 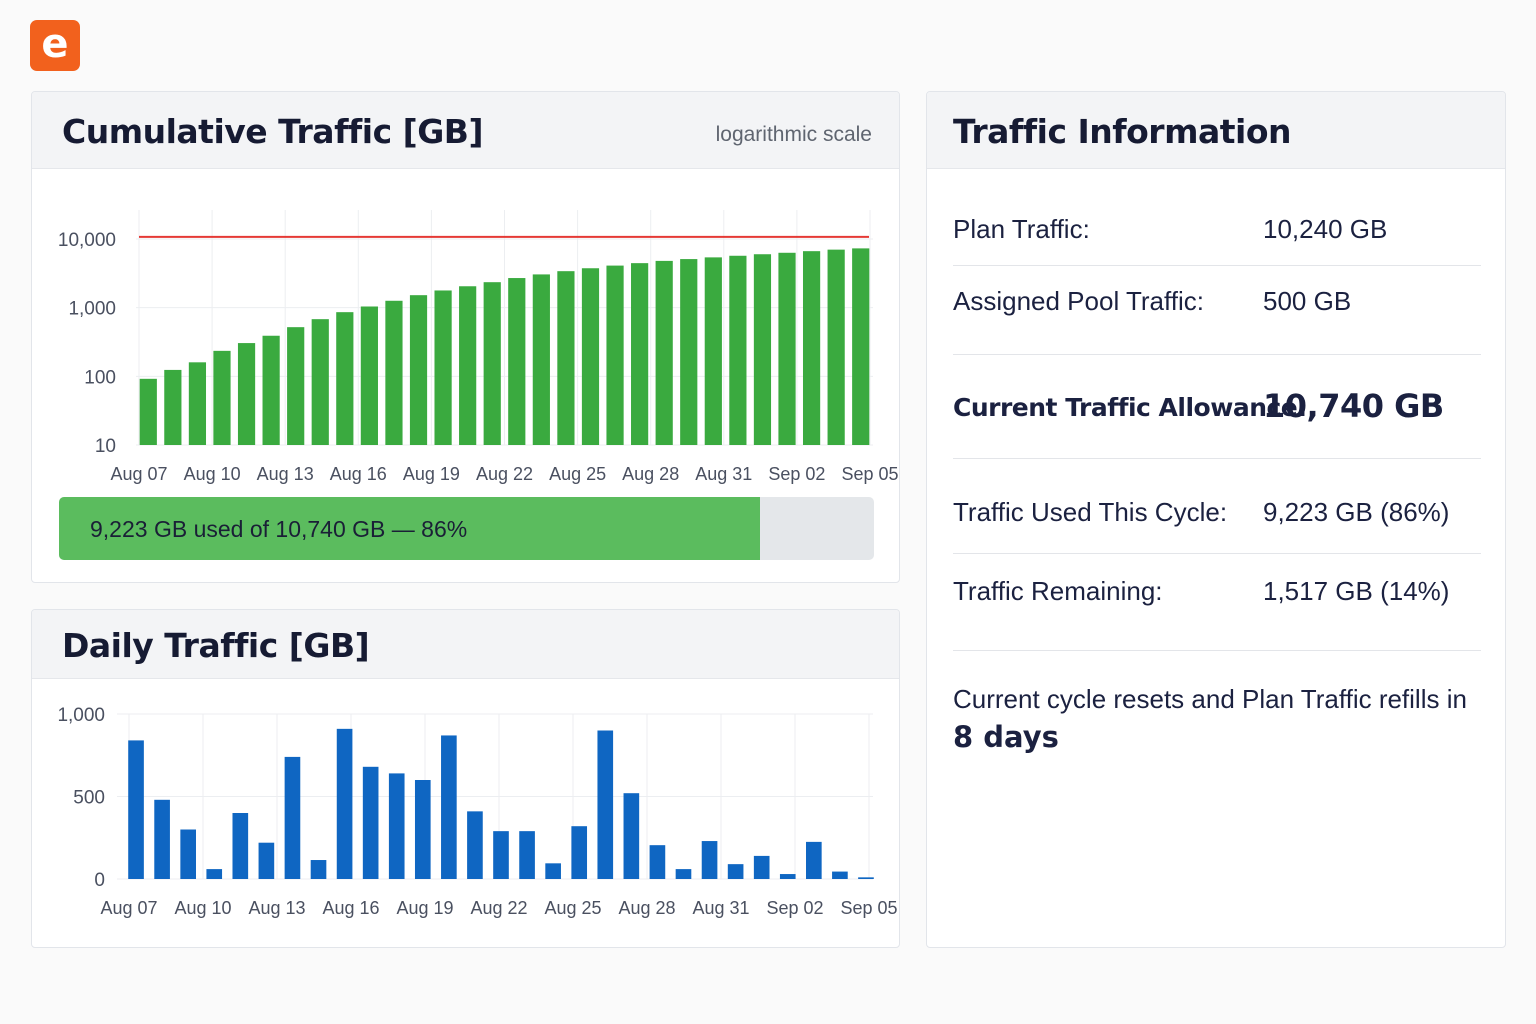 What do you see at coordinates (99, 880) in the screenshot?
I see `y-tick-label: 0` at bounding box center [99, 880].